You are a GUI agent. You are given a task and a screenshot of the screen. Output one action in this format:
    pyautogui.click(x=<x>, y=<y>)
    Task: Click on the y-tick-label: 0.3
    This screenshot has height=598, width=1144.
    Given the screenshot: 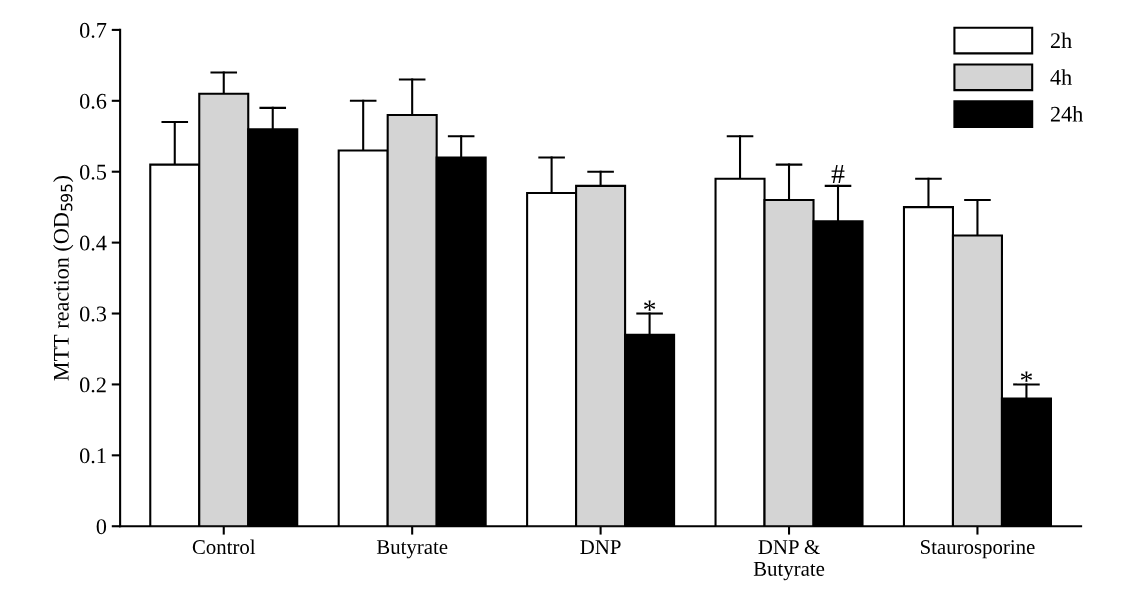 What is the action you would take?
    pyautogui.click(x=93, y=314)
    